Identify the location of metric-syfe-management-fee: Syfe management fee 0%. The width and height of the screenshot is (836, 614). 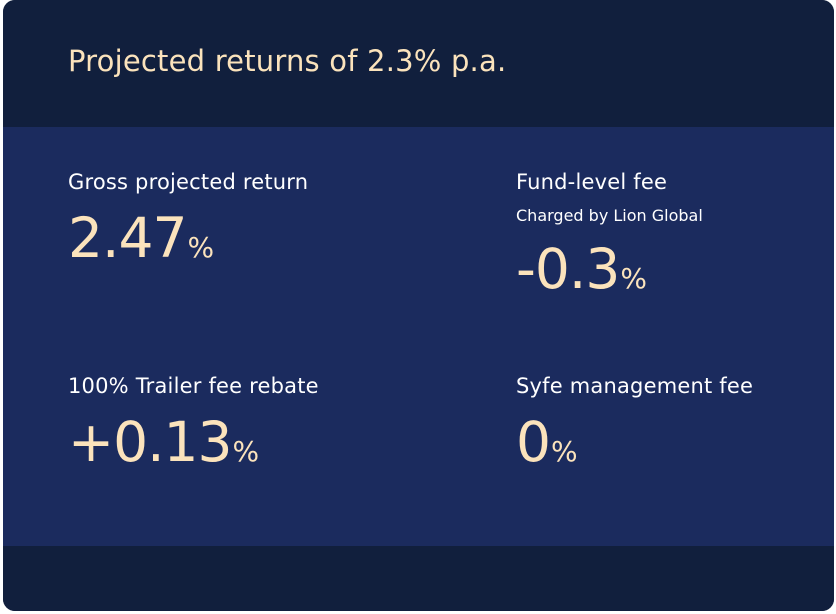
(634, 422).